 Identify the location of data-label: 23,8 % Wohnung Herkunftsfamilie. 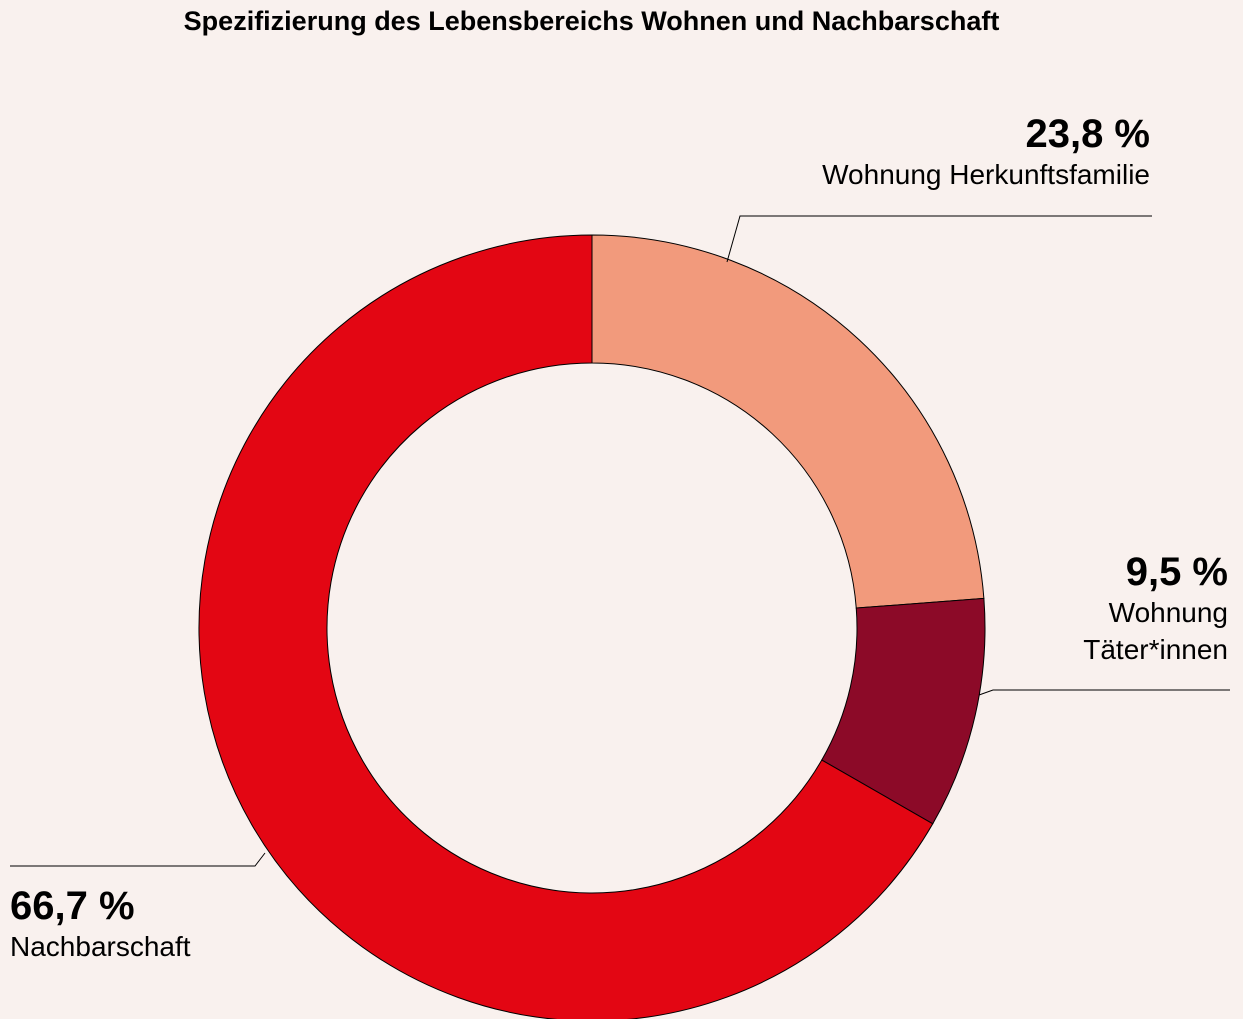
(986, 152).